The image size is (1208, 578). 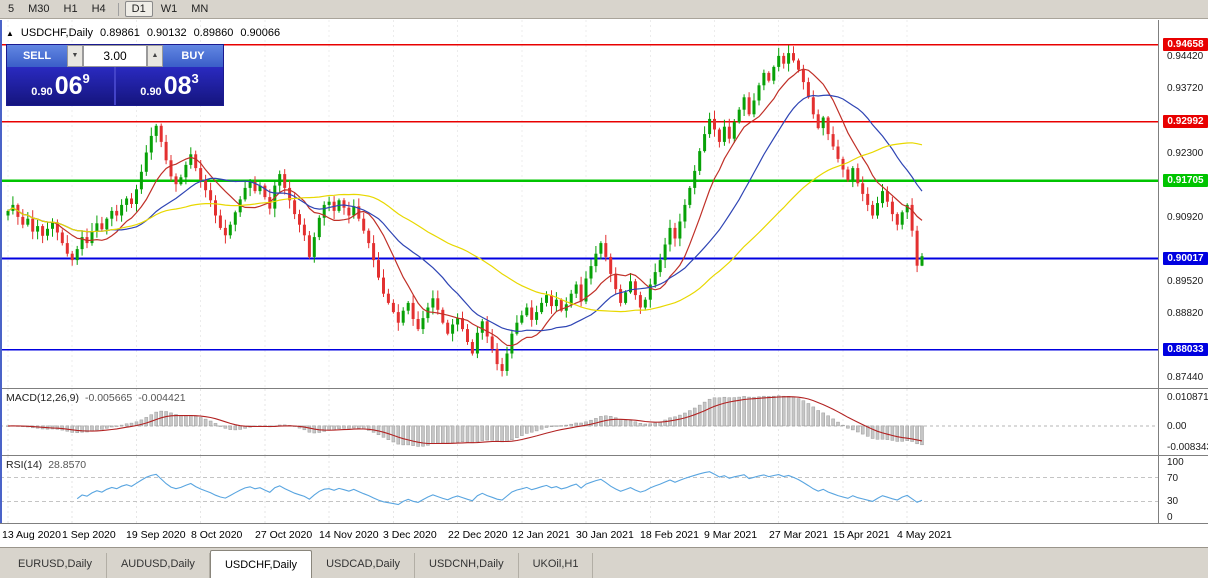 What do you see at coordinates (1175, 462) in the screenshot?
I see `rsi-axis-label: 100` at bounding box center [1175, 462].